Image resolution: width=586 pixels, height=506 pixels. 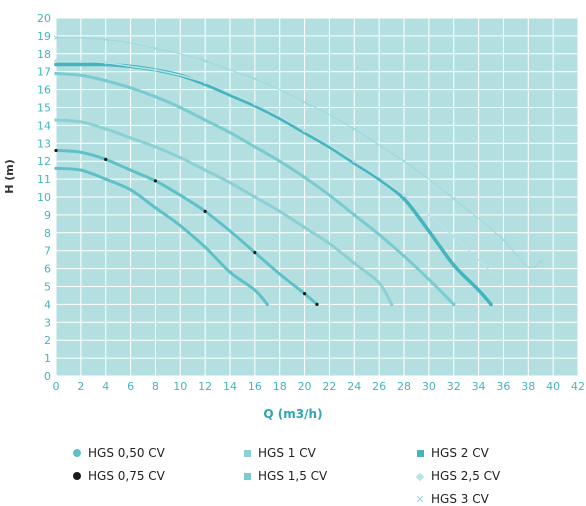 I want to click on legend-item-6: ✕ HGS 3 CV, so click(x=451, y=499).